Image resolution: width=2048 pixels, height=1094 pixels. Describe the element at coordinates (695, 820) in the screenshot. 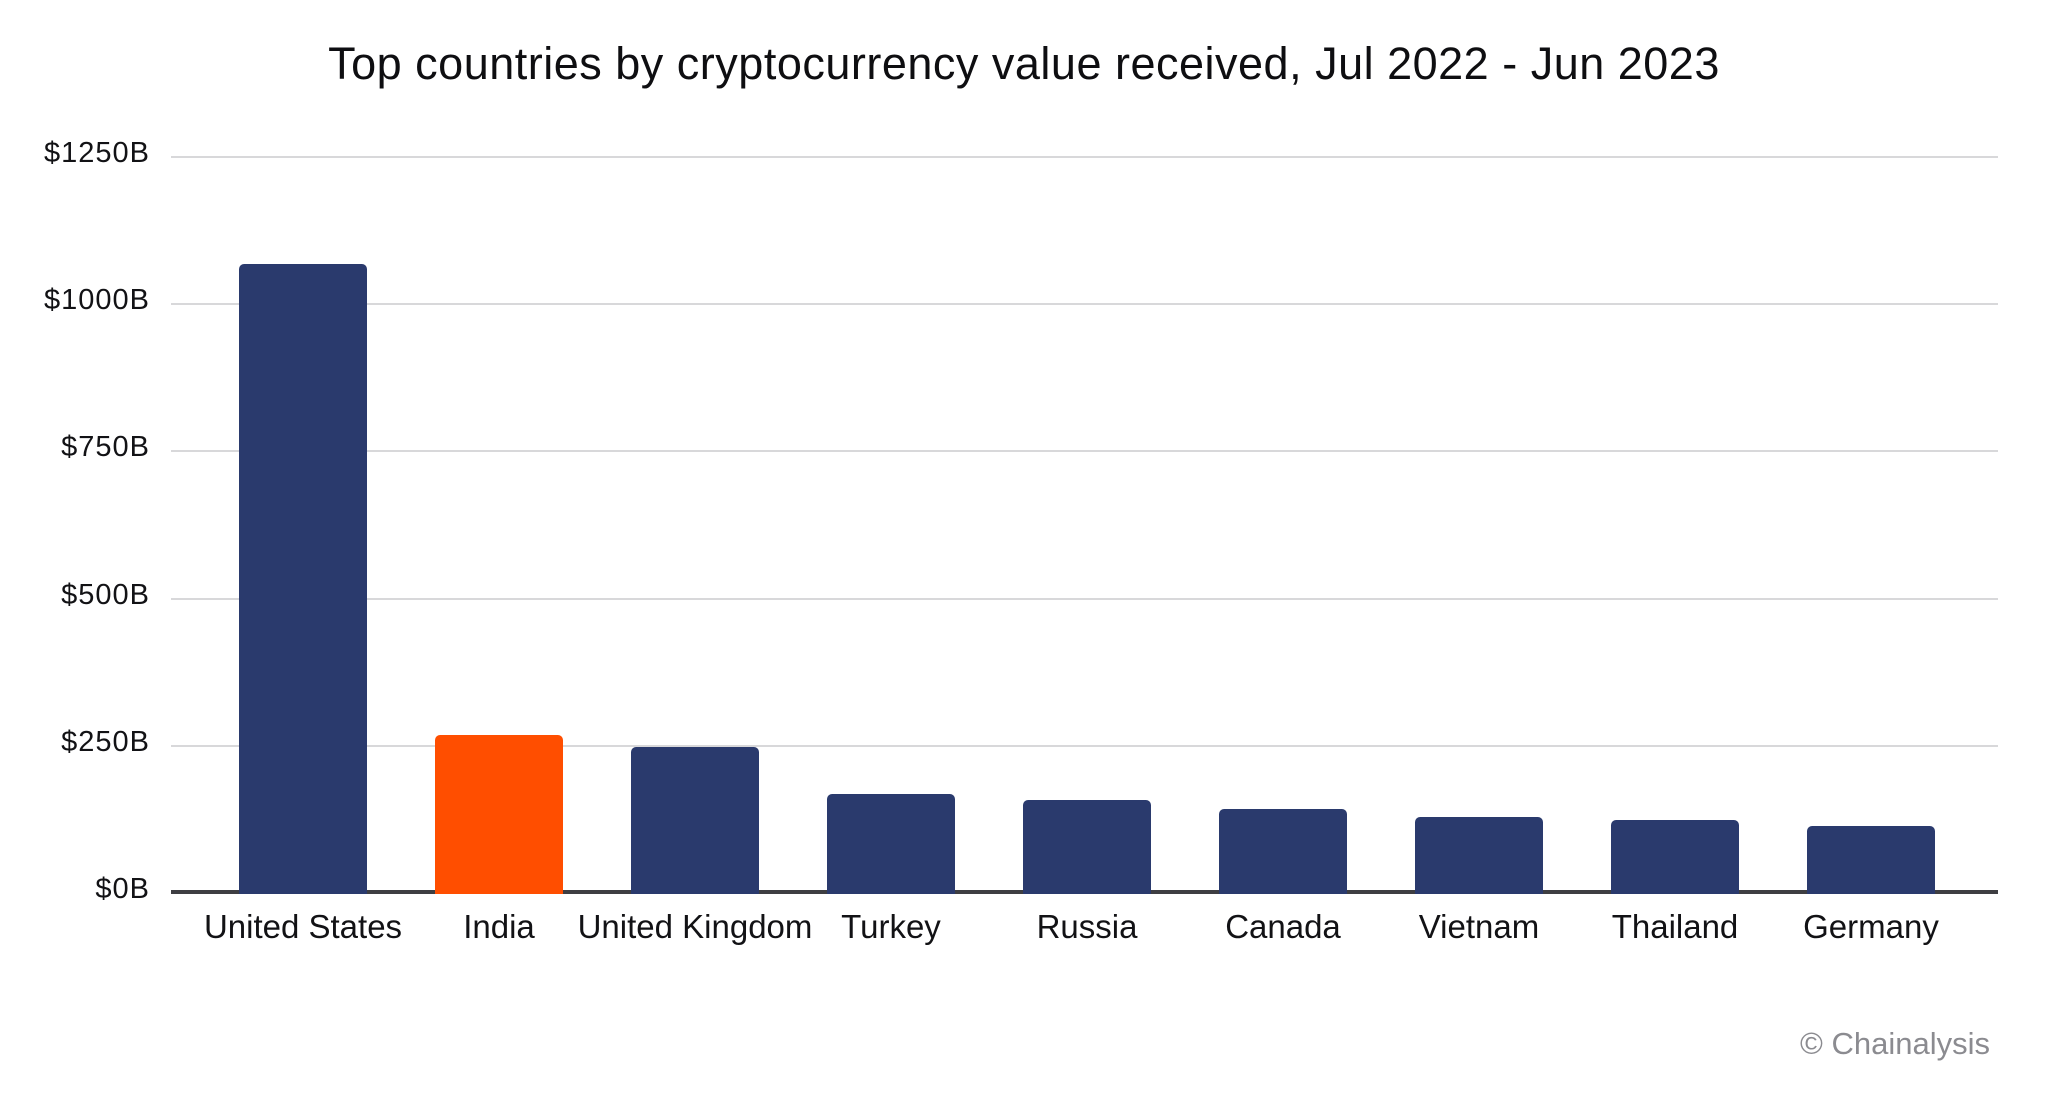

I see `bar-united-kingdom` at that location.